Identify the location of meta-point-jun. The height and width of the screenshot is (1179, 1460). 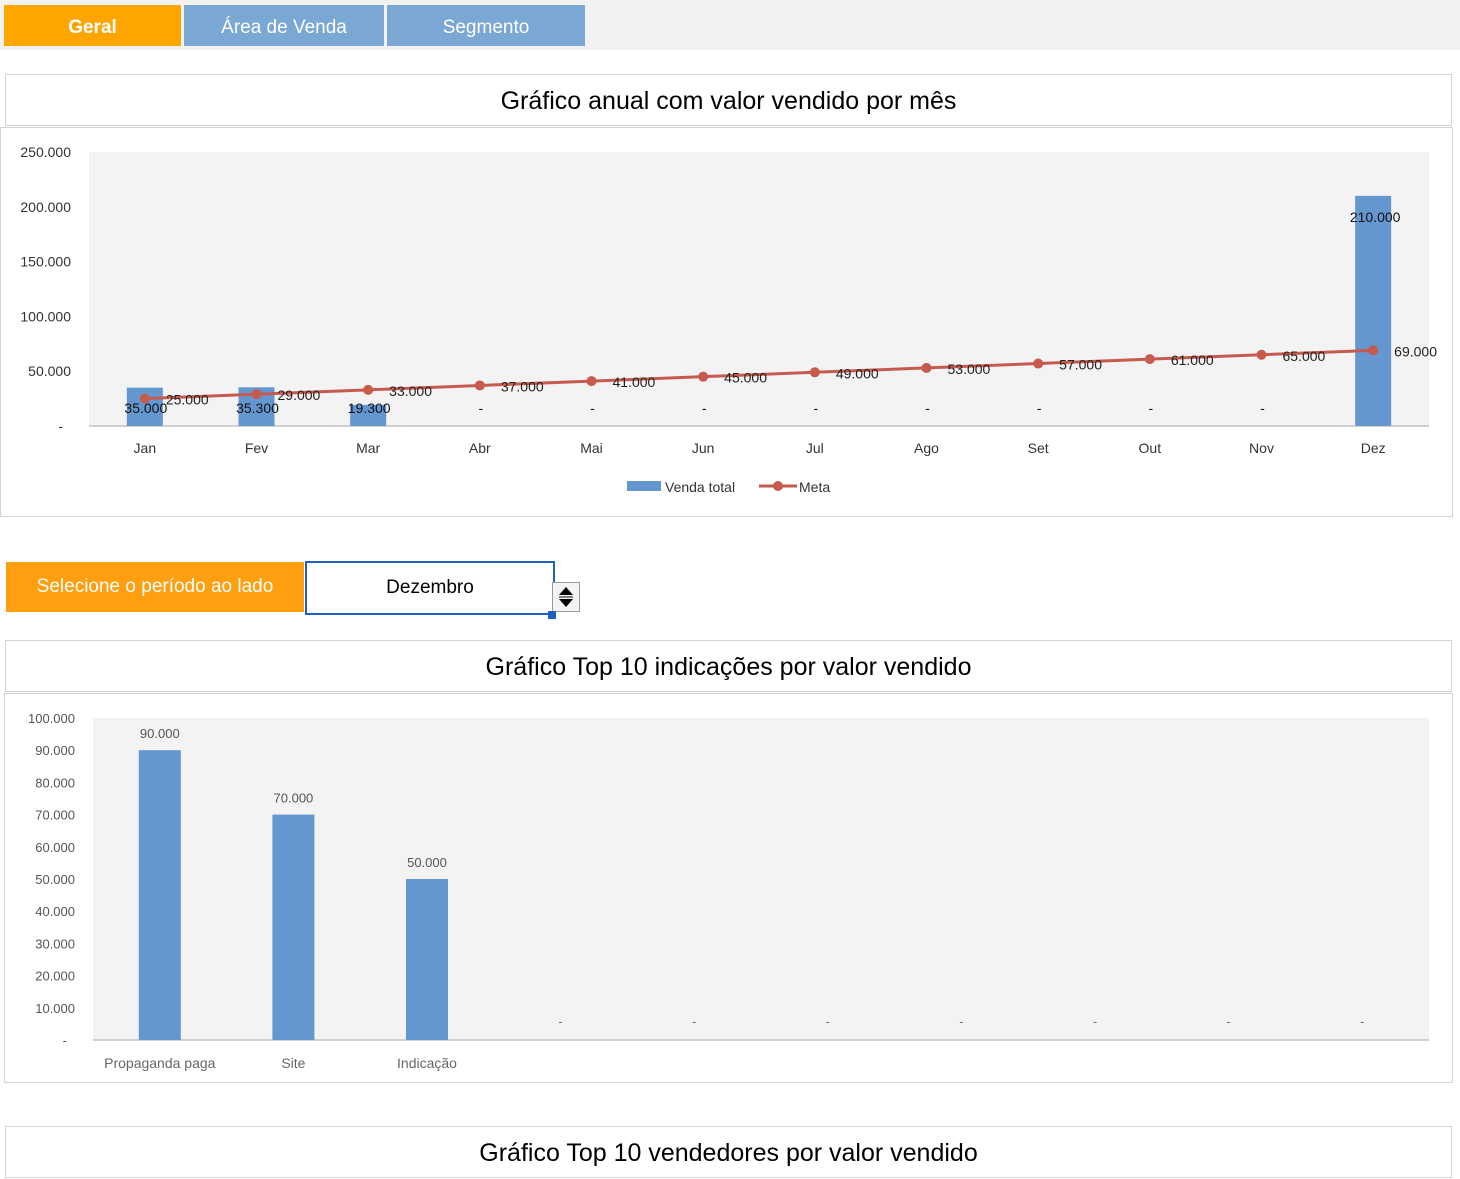
(703, 376).